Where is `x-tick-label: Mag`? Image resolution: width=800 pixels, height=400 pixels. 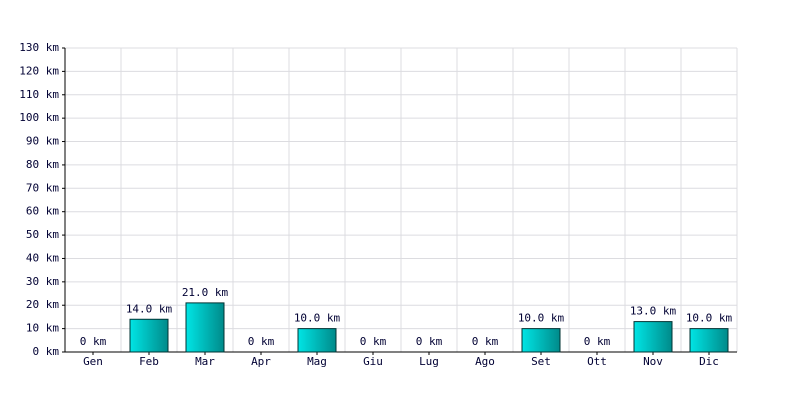 x-tick-label: Mag is located at coordinates (317, 361).